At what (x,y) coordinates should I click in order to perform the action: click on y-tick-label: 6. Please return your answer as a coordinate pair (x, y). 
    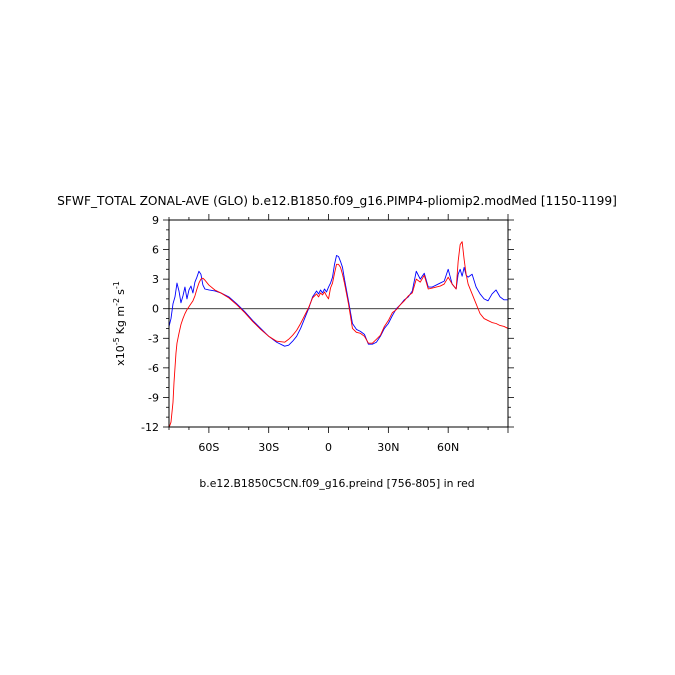
    Looking at the image, I should click on (155, 250).